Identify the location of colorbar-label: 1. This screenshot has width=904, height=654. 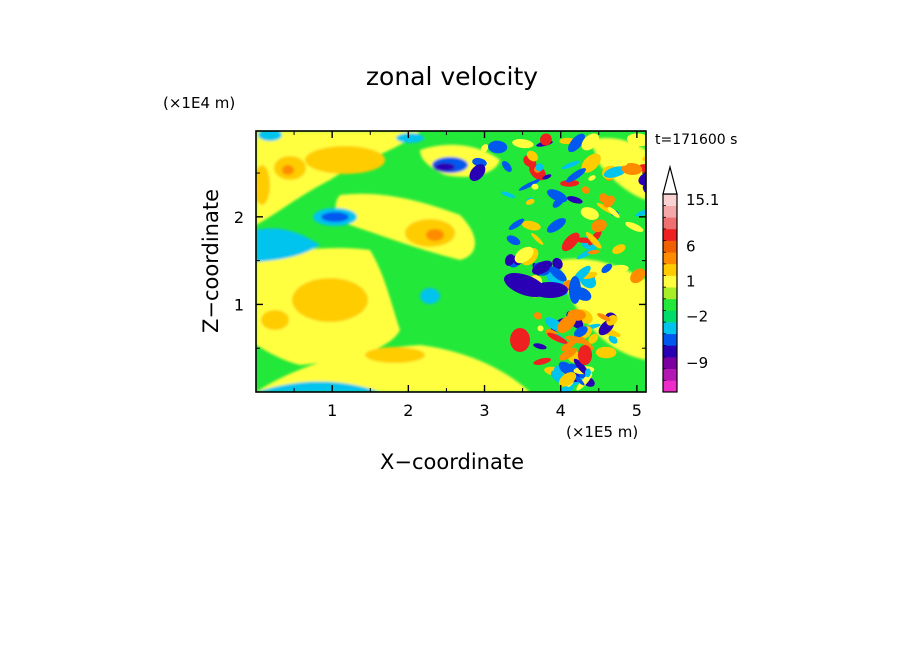
(691, 281).